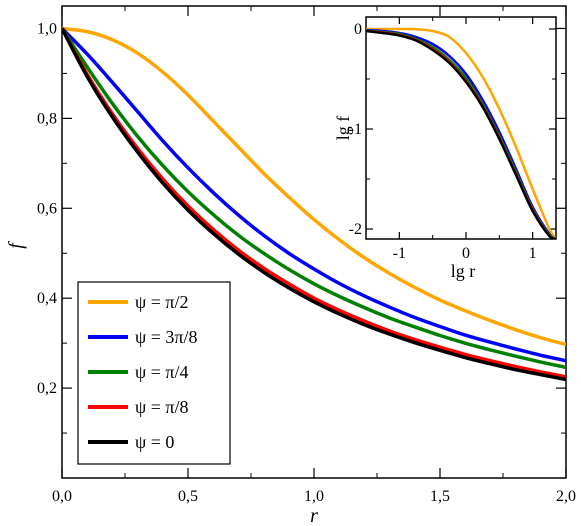 This screenshot has width=581, height=526. Describe the element at coordinates (47, 388) in the screenshot. I see `main-y-tick-label: 0,2` at that location.